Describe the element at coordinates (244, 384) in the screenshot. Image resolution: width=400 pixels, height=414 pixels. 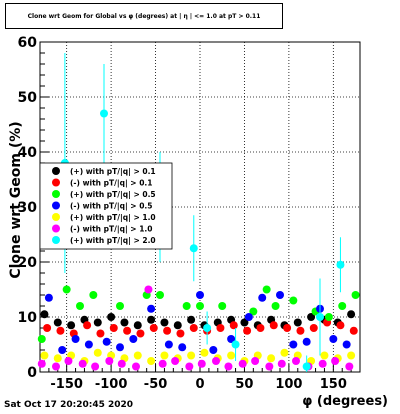
I see `x-tick-label: 50` at that location.